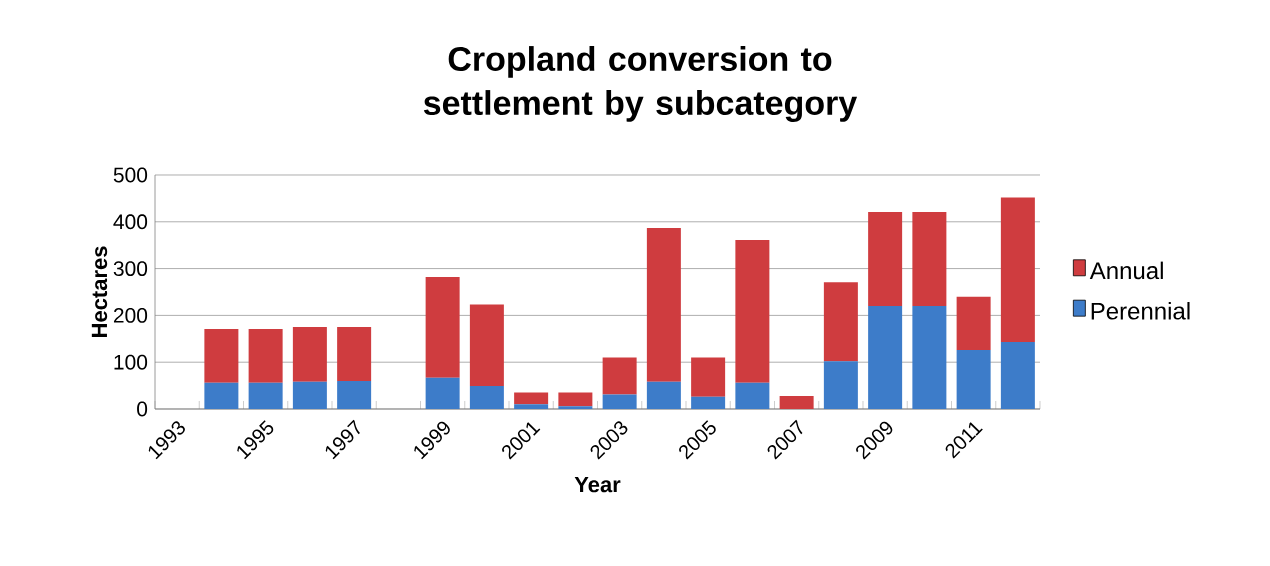  What do you see at coordinates (1126, 270) in the screenshot?
I see `legend-label: Annual` at bounding box center [1126, 270].